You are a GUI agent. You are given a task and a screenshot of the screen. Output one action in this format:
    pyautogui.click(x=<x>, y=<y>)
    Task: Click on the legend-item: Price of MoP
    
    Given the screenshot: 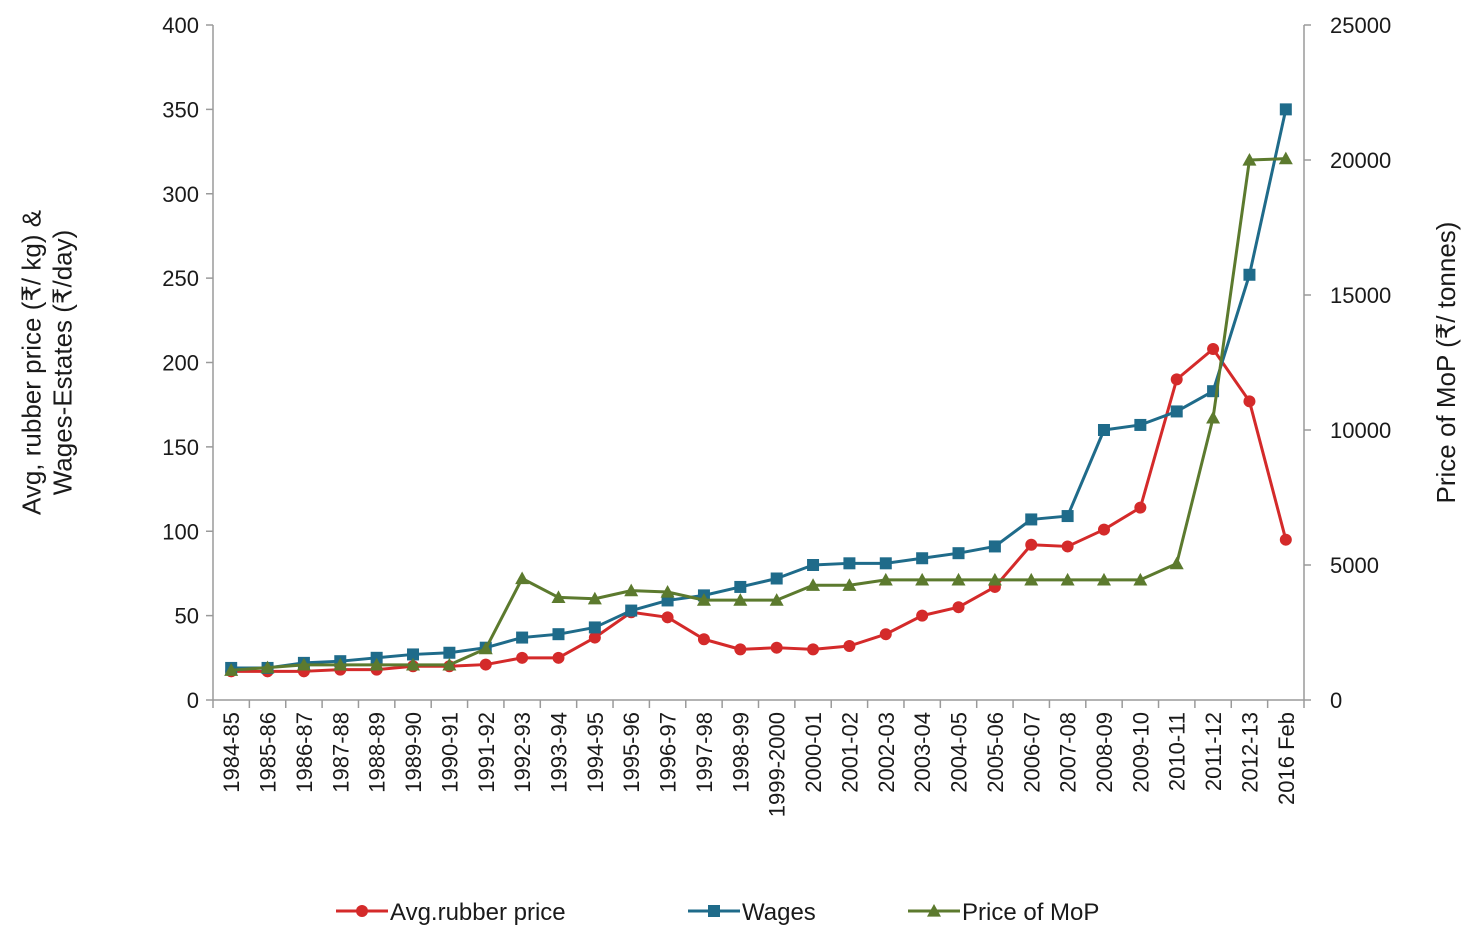 What is the action you would take?
    pyautogui.click(x=1003, y=912)
    